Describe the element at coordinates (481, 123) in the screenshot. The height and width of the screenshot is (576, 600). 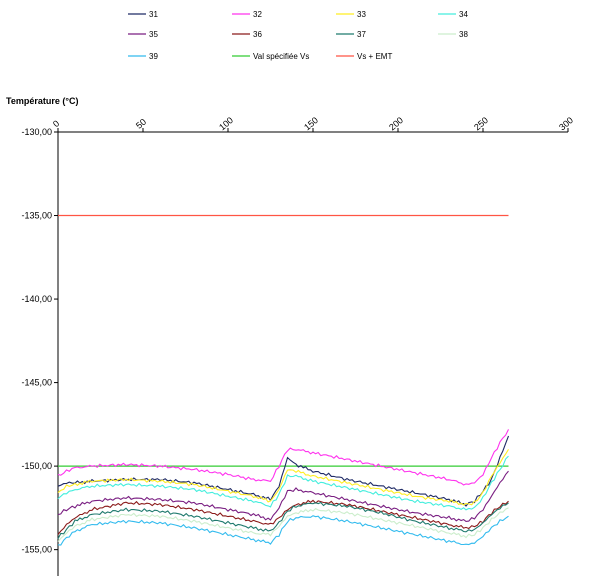
I see `x-tick-label: 250` at that location.